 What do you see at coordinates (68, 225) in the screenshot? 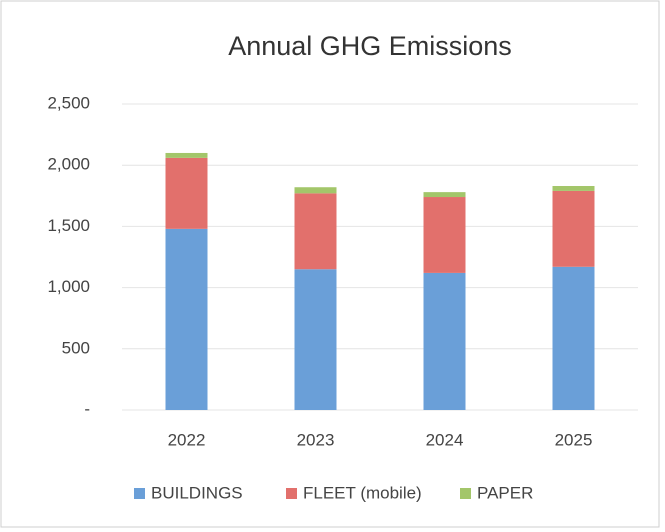
I see `y-tick-label: 1,500` at bounding box center [68, 225].